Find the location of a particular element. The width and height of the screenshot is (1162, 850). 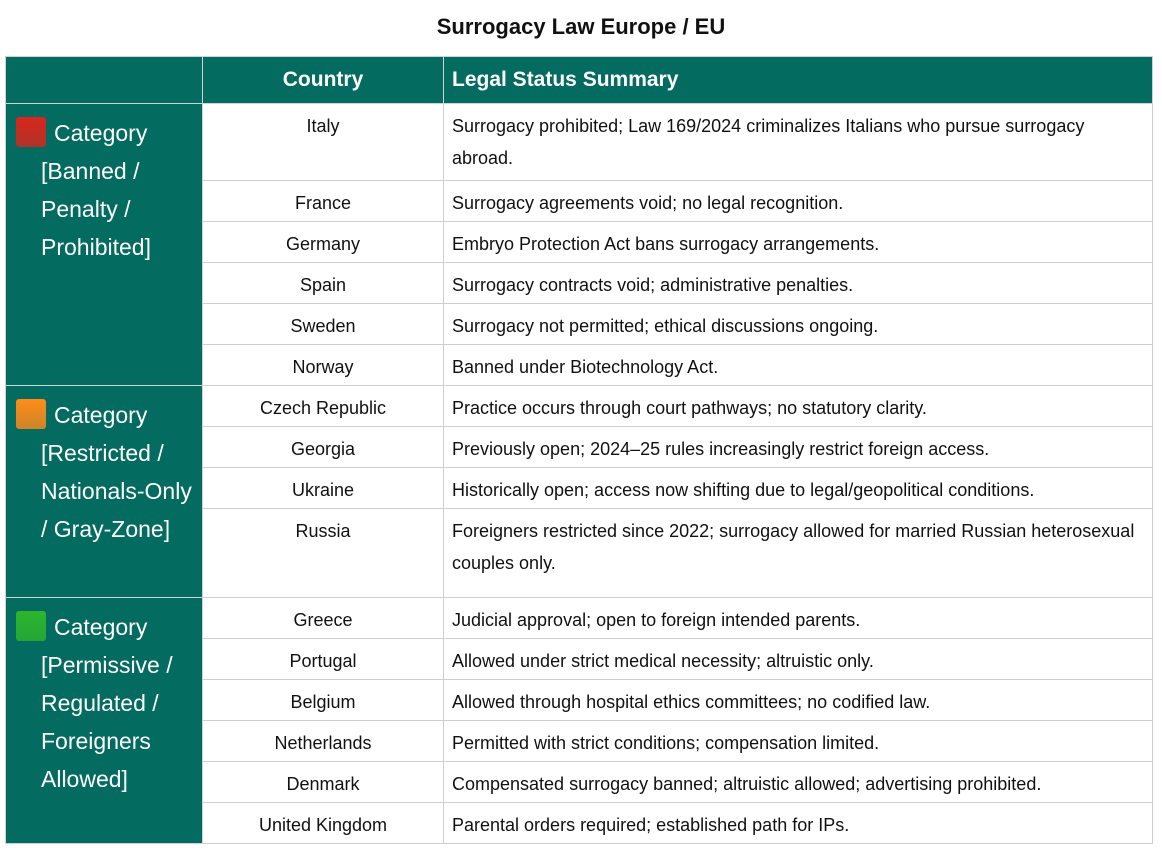

country-cell: Georgia is located at coordinates (323, 447).